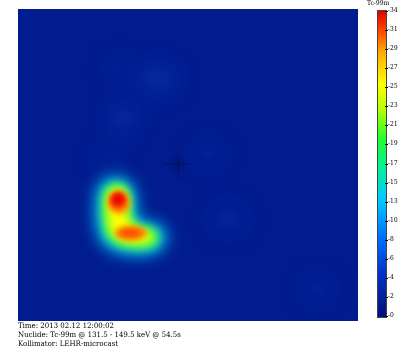 The height and width of the screenshot is (357, 403). Describe the element at coordinates (389, 315) in the screenshot. I see `colorbar-tick-label: -0` at that location.